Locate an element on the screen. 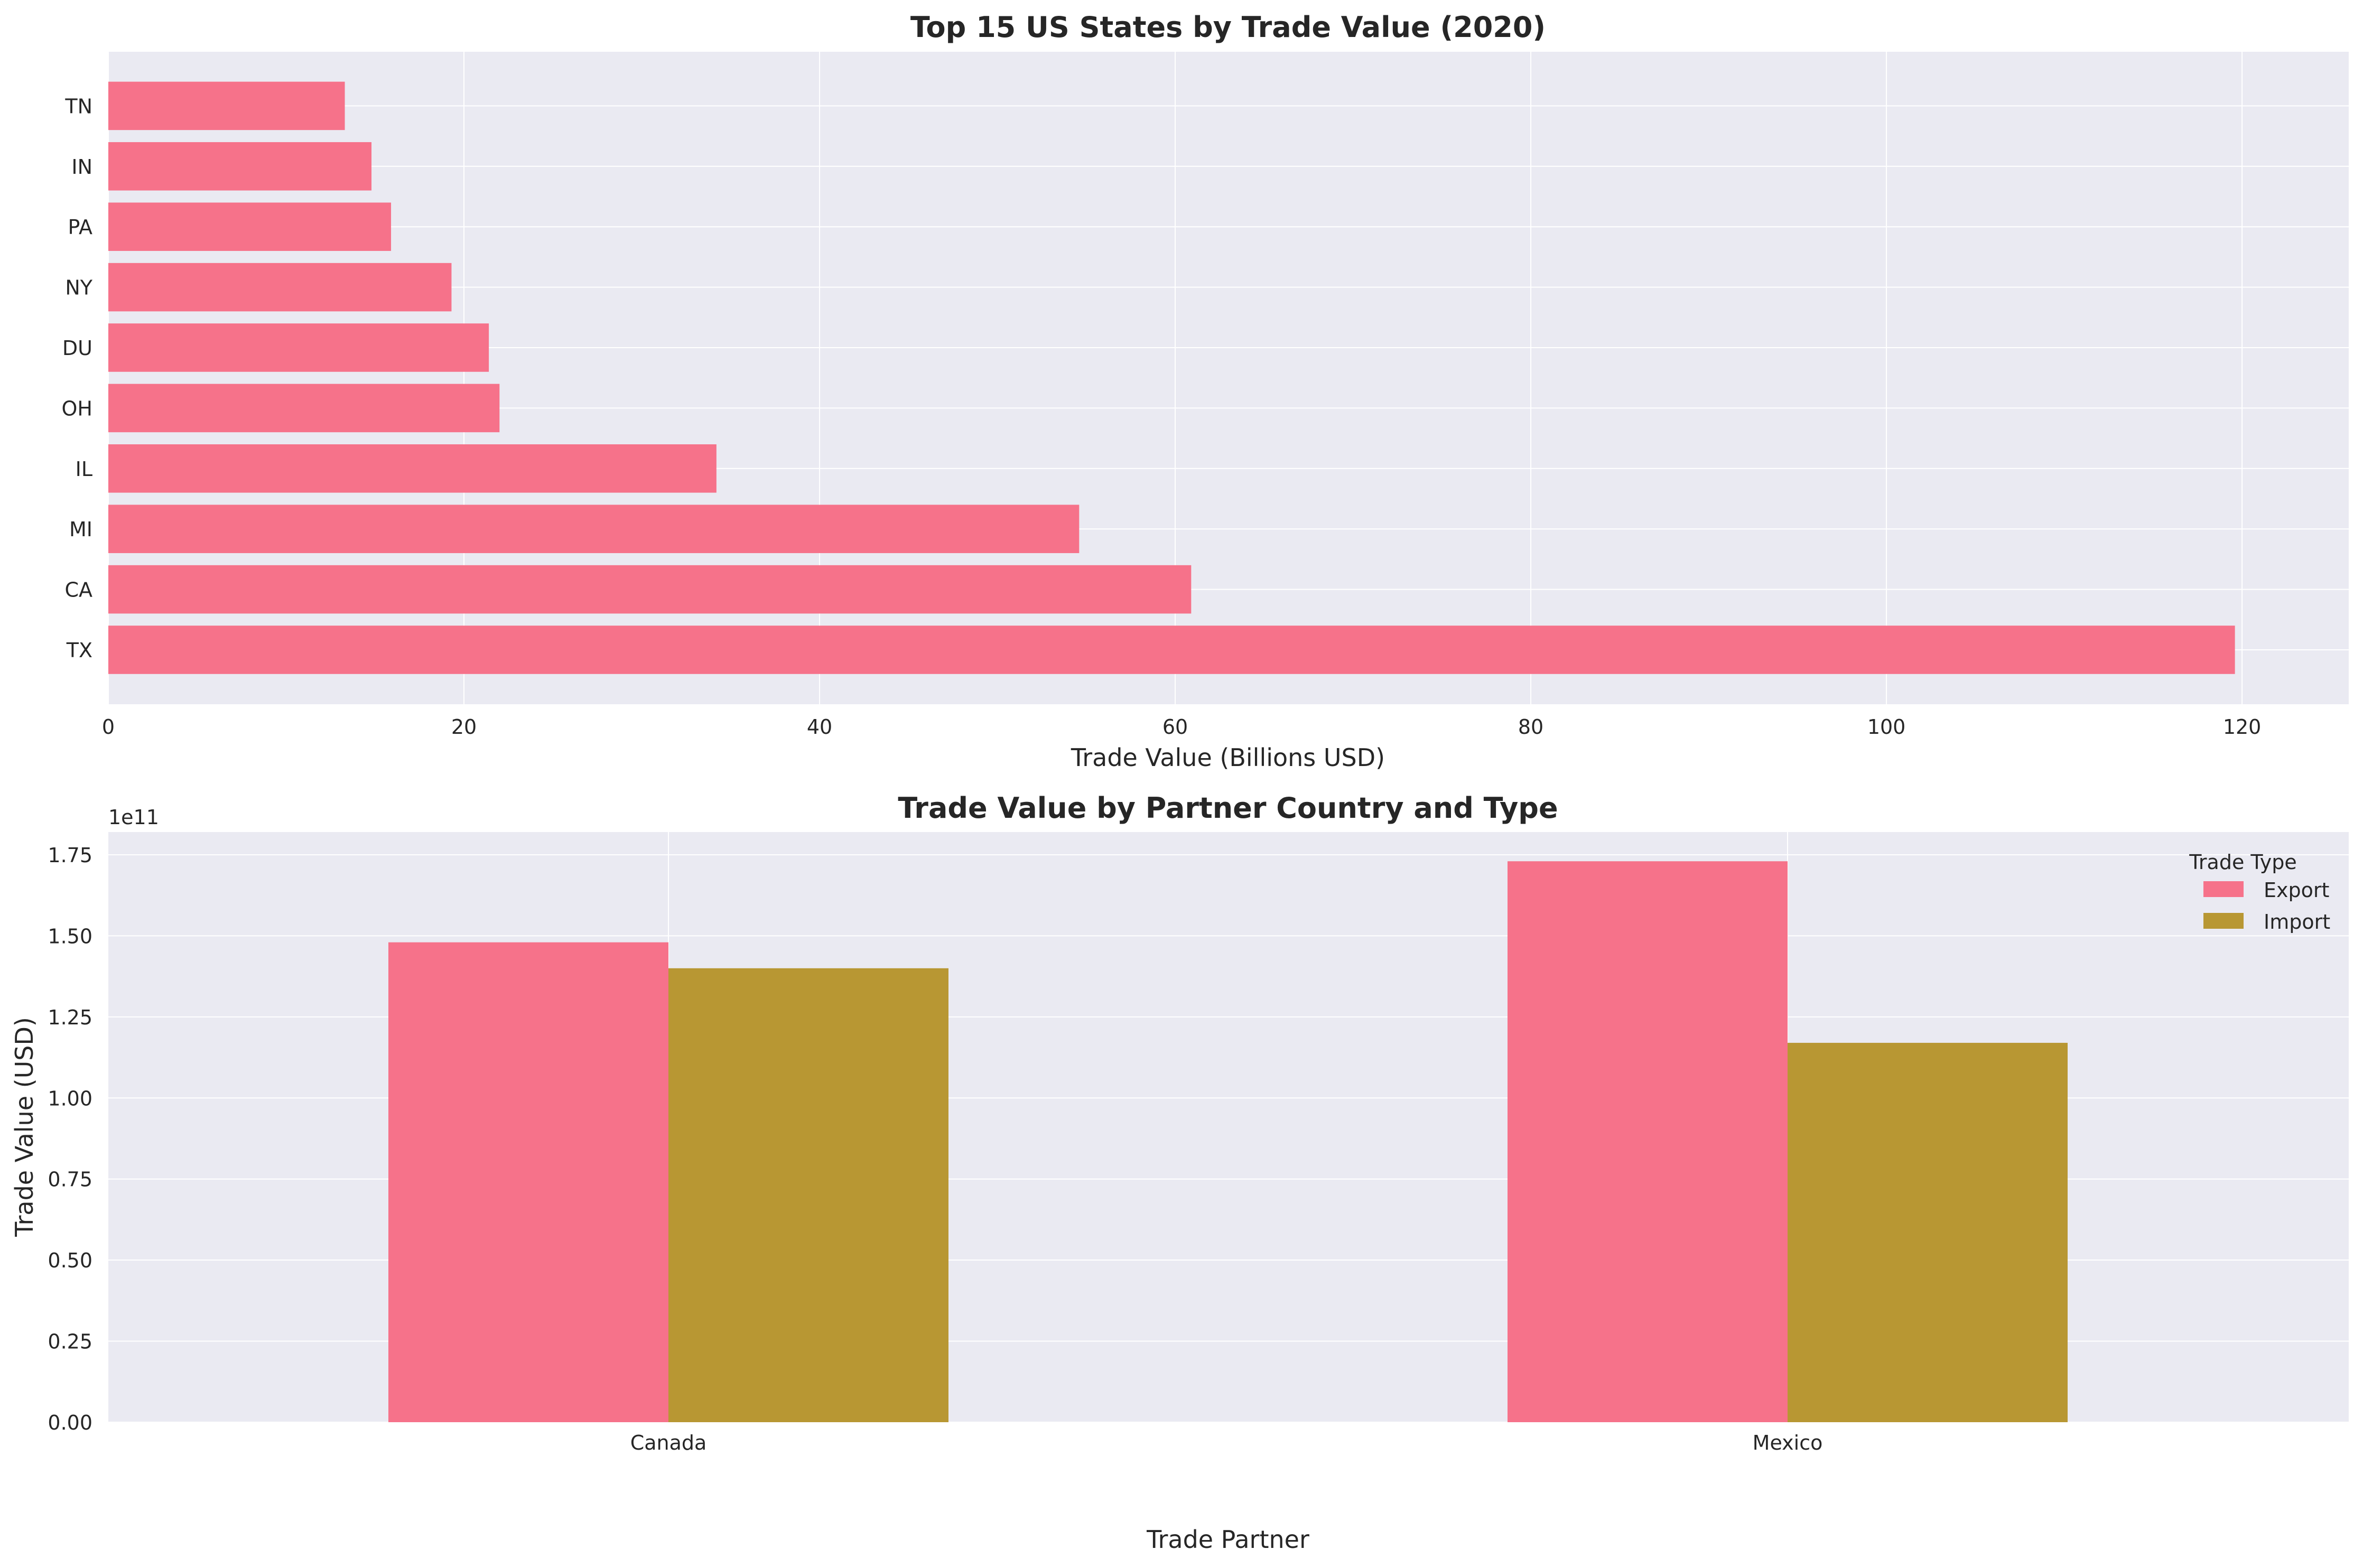 The width and height of the screenshot is (2363, 1568). bar-mexico-import is located at coordinates (1928, 1232).